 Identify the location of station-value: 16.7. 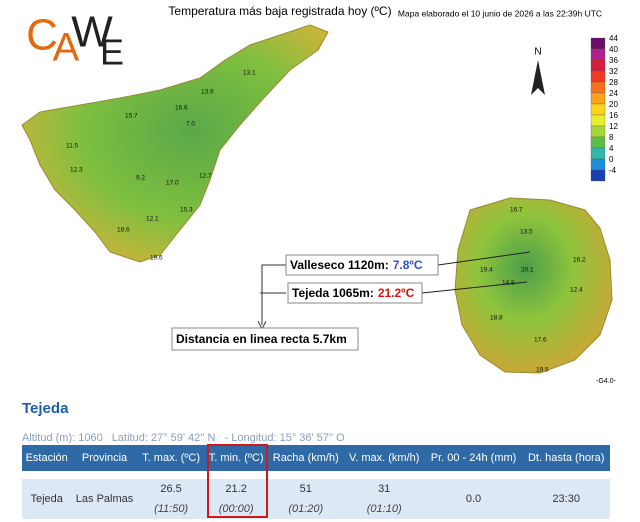
(516, 210).